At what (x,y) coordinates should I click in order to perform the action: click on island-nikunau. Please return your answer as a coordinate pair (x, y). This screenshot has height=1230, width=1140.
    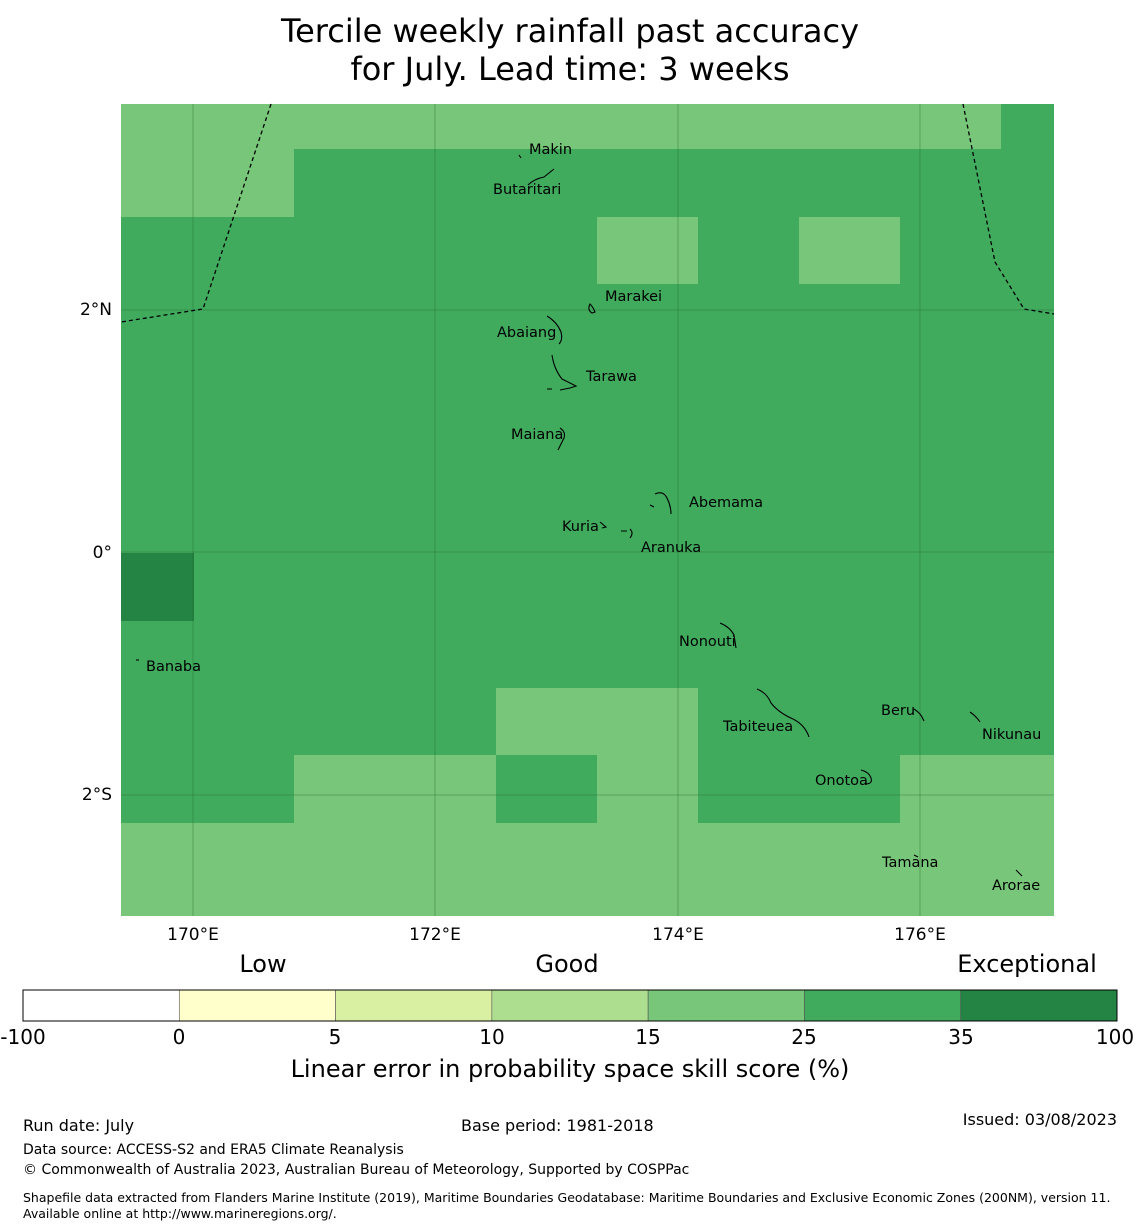
    Looking at the image, I should click on (975, 717).